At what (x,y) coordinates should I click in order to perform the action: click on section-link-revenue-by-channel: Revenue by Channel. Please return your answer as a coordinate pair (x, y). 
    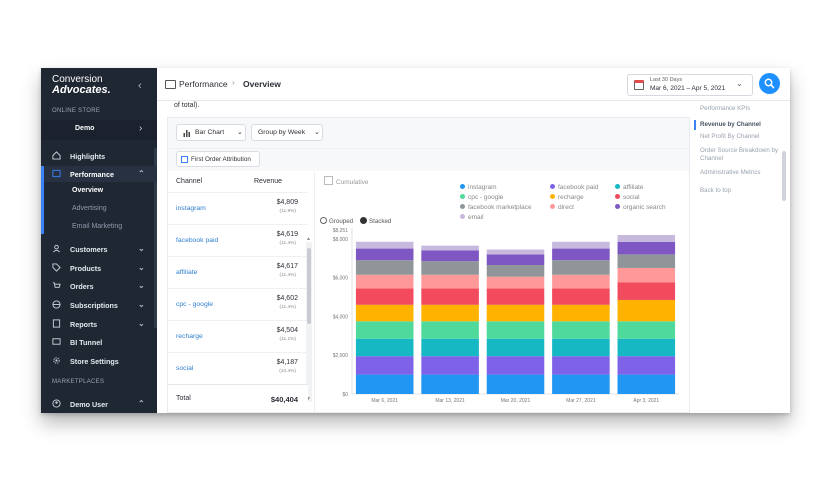
    Looking at the image, I should click on (730, 124).